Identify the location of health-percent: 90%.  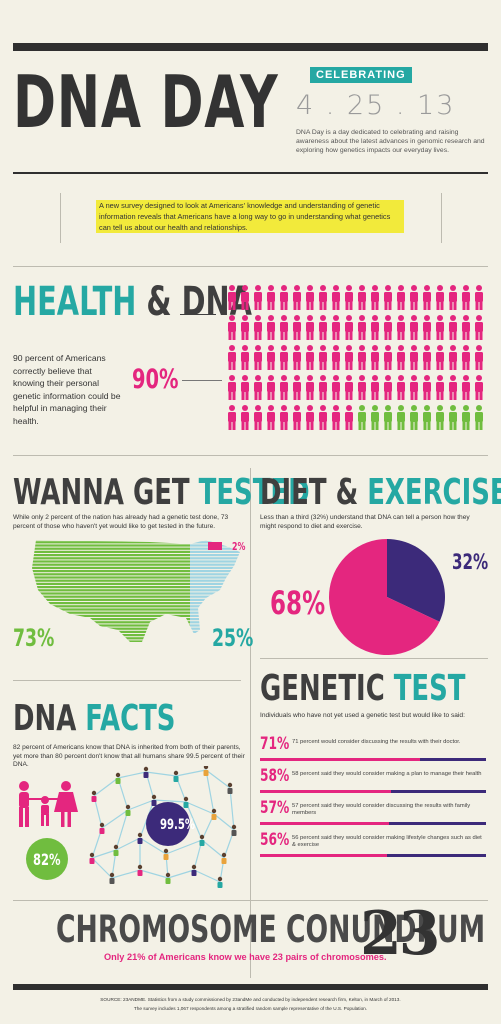
(155, 379).